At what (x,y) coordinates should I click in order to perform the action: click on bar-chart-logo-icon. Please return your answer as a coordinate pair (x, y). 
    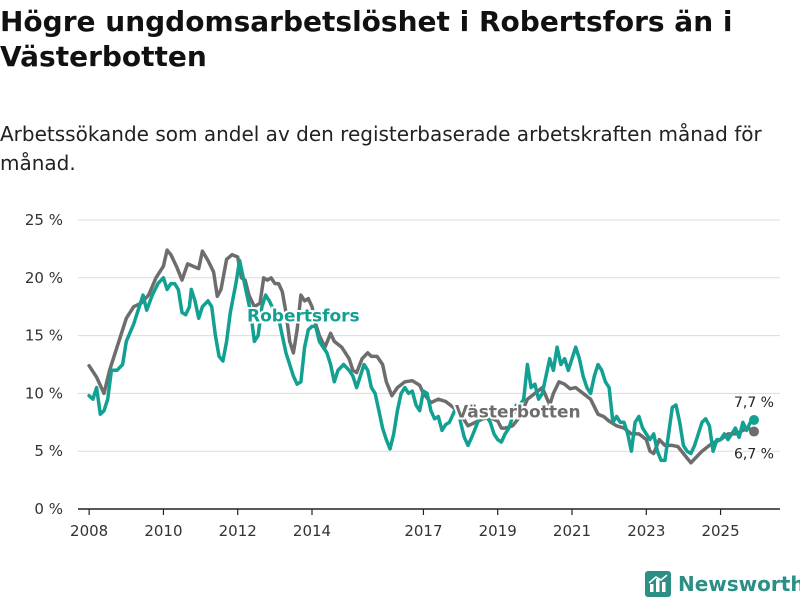
    Looking at the image, I should click on (658, 584).